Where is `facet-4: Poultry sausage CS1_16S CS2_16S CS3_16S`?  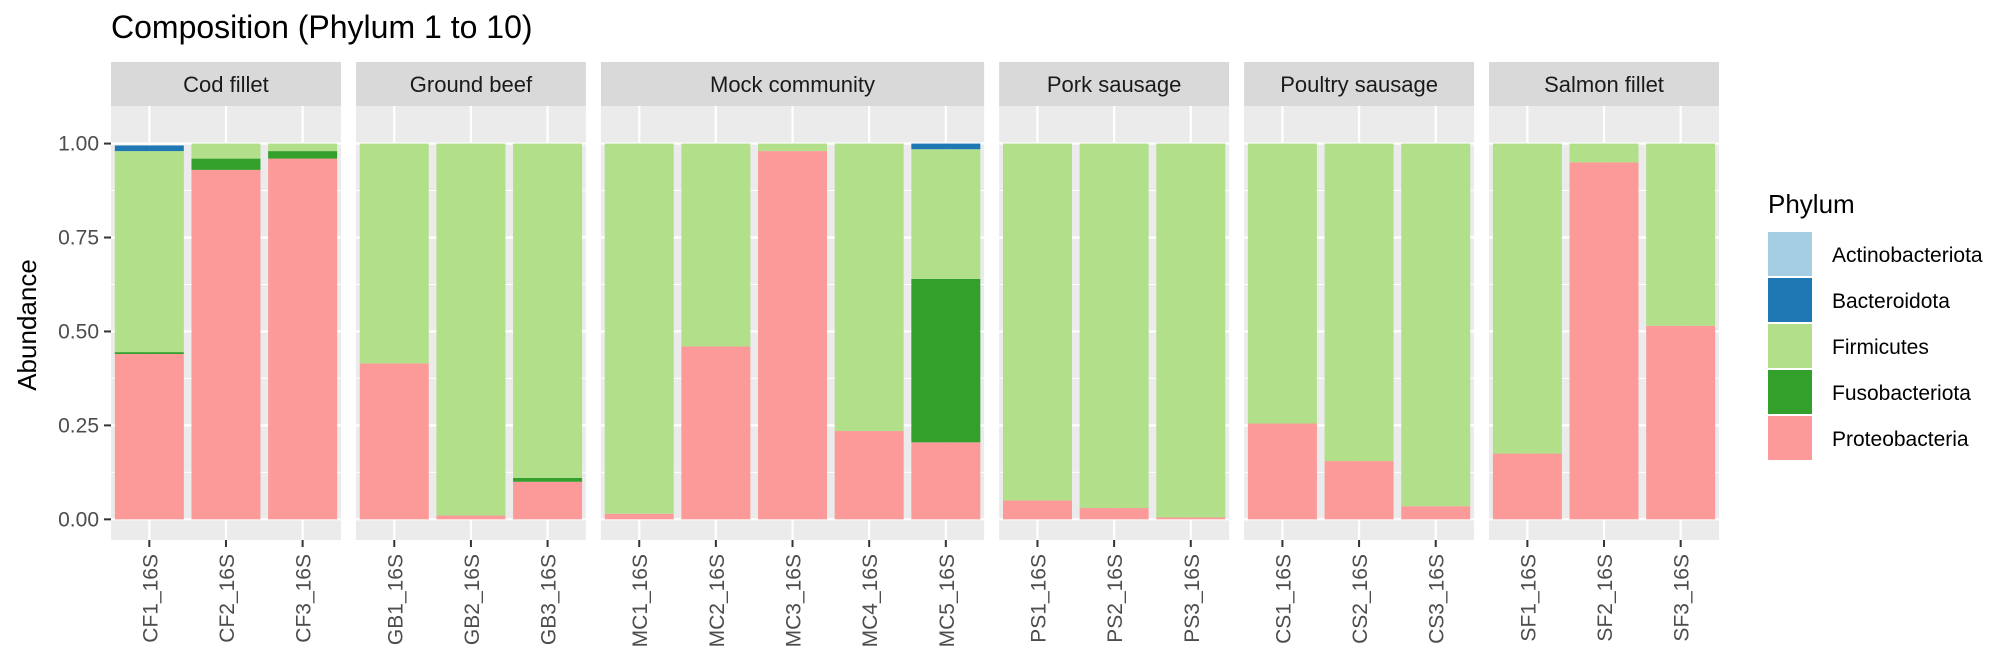
facet-4: Poultry sausage CS1_16S CS2_16S CS3_16S is located at coordinates (1359, 353).